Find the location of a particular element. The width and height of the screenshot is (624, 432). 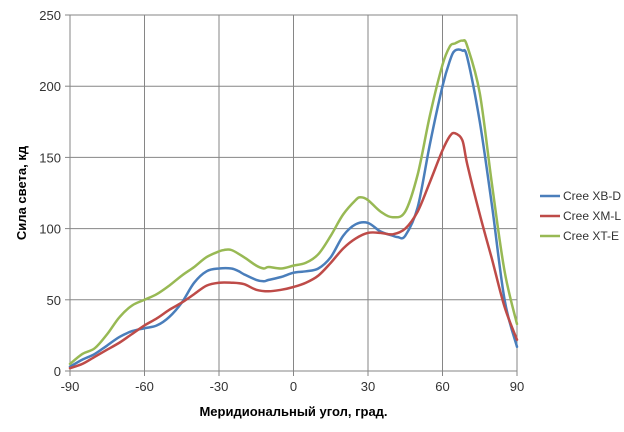

x-tick-label: -60 is located at coordinates (144, 386).